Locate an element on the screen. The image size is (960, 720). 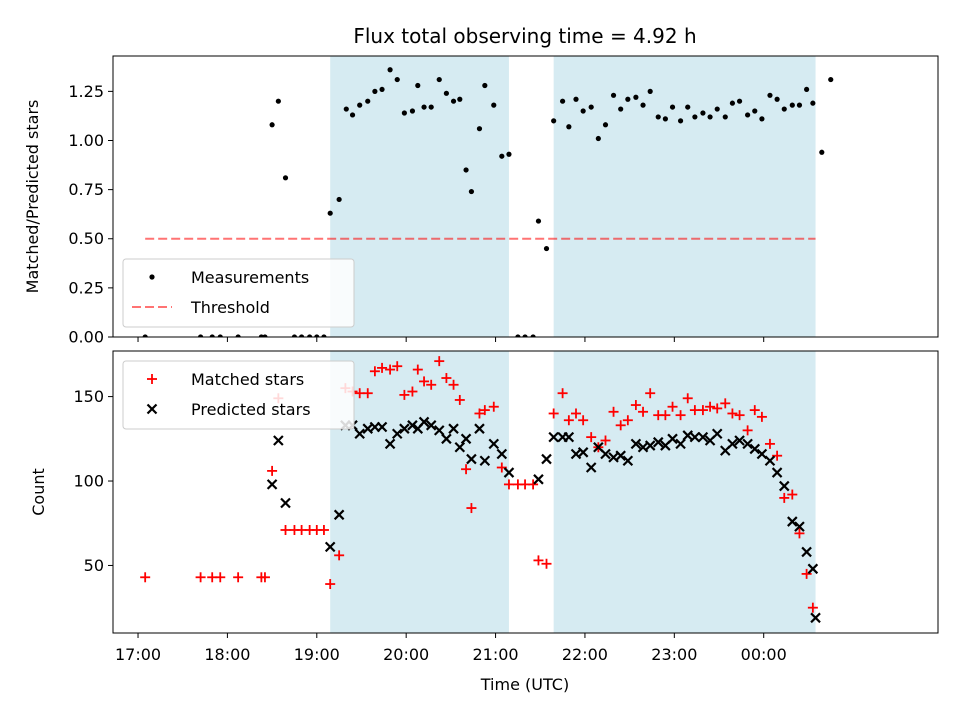
predicted-stars-point-56-b is located at coordinates (739, 440).